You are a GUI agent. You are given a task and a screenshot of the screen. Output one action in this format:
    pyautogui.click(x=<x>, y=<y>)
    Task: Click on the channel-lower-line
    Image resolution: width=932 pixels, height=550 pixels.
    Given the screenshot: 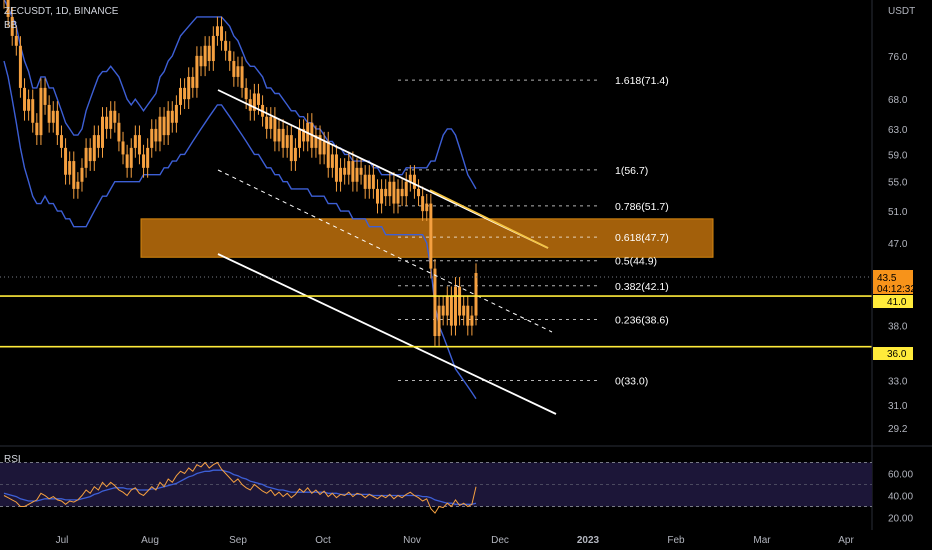 What is the action you would take?
    pyautogui.click(x=387, y=334)
    